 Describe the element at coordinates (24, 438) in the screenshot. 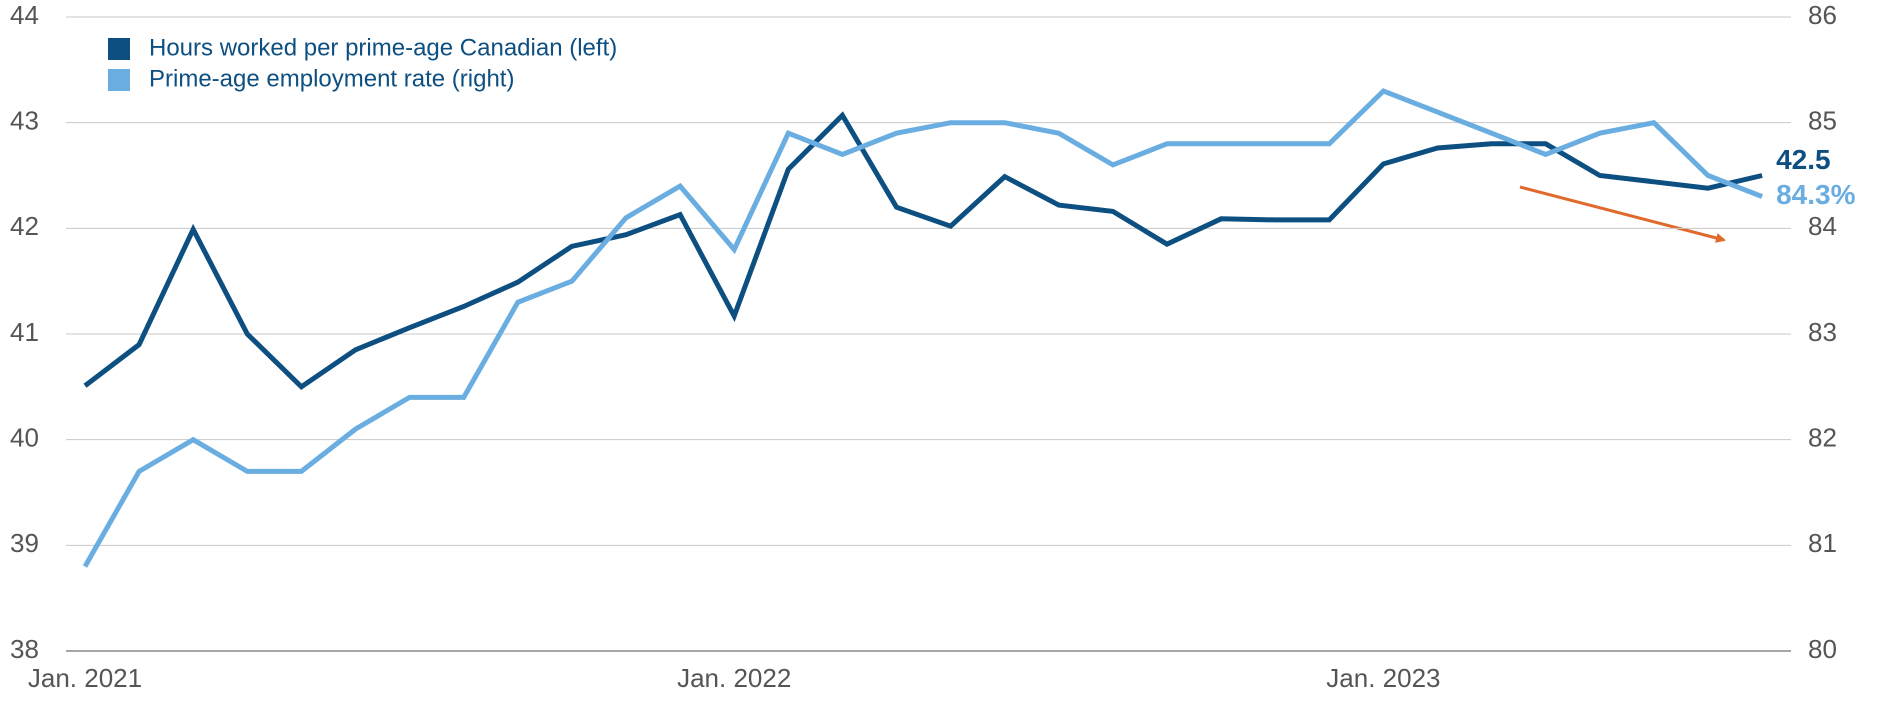

I see `y-tick-label: 40` at that location.